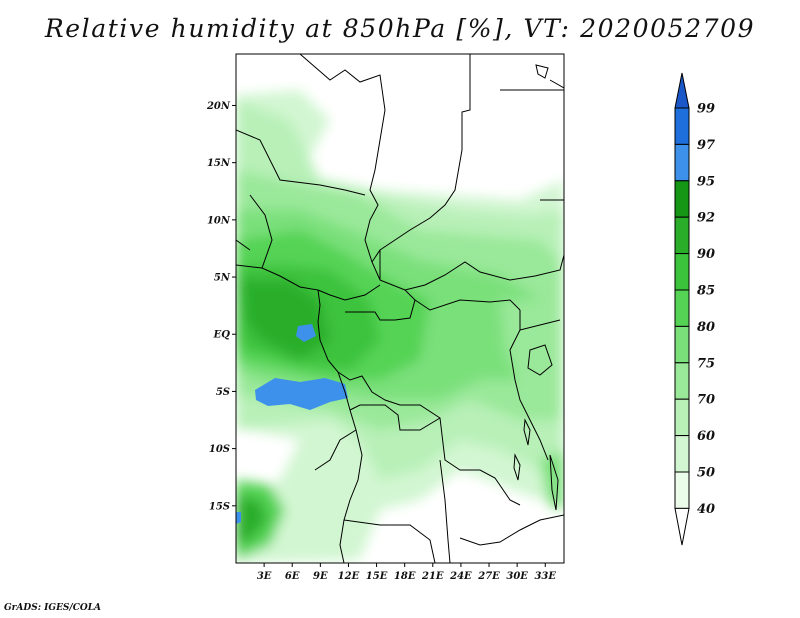  What do you see at coordinates (221, 306) in the screenshot?
I see `latitude-axis: 20N 15N 10N 5N EQ 5S 10S 15S` at bounding box center [221, 306].